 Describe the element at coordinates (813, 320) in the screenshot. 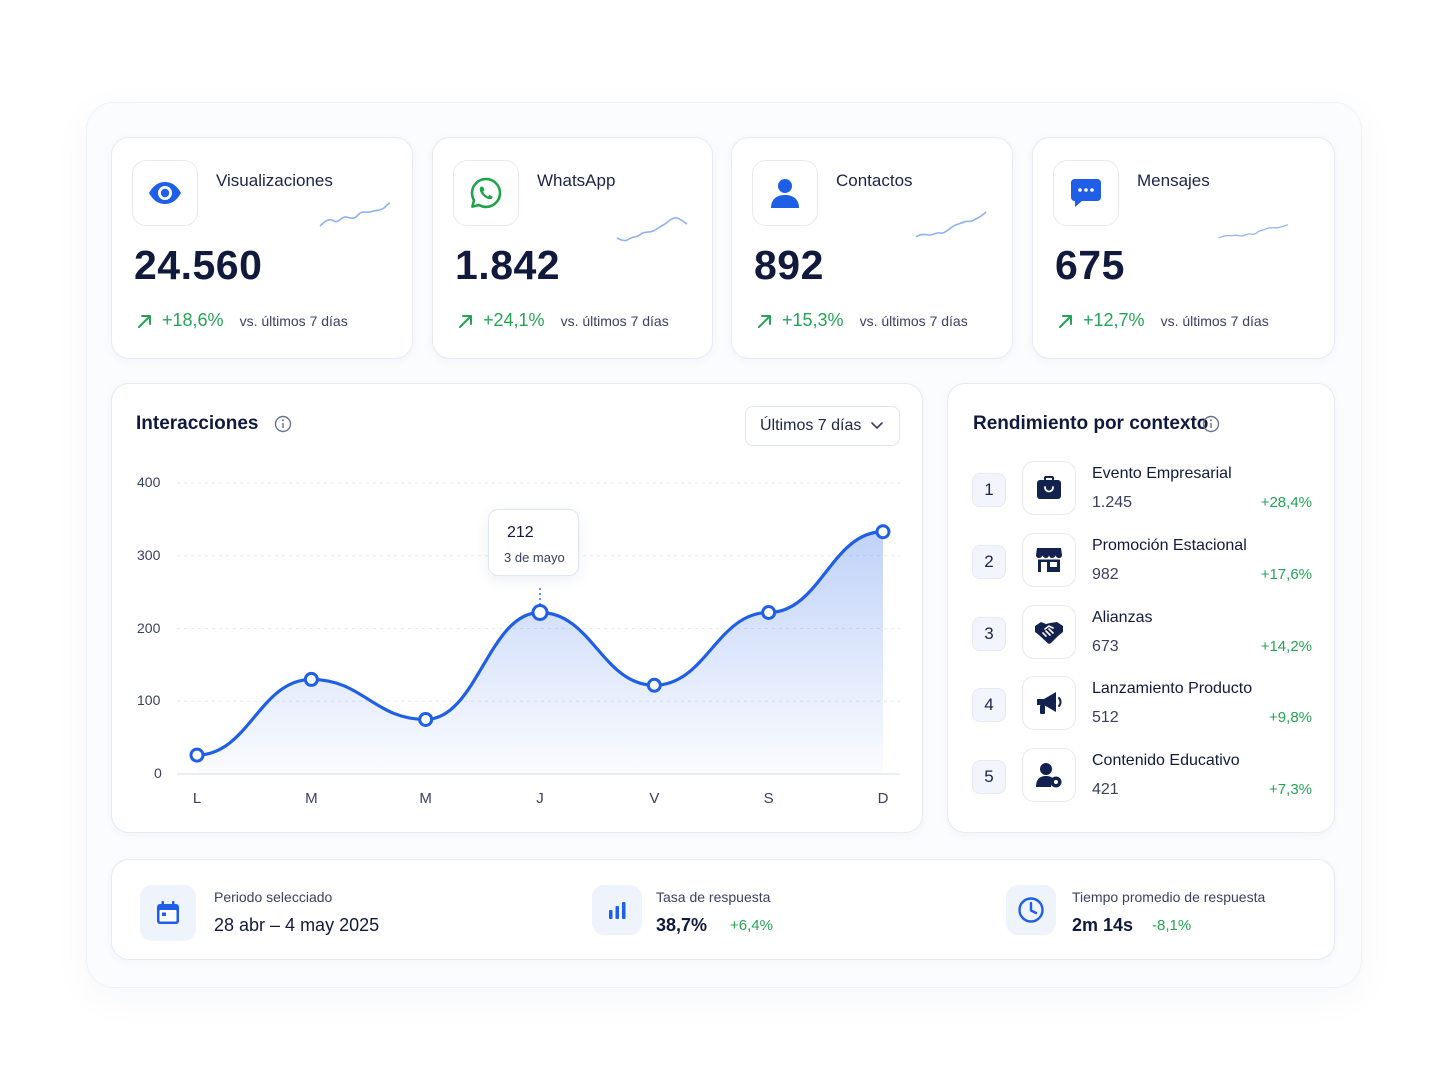

I see `delta-value: +15,3%` at that location.